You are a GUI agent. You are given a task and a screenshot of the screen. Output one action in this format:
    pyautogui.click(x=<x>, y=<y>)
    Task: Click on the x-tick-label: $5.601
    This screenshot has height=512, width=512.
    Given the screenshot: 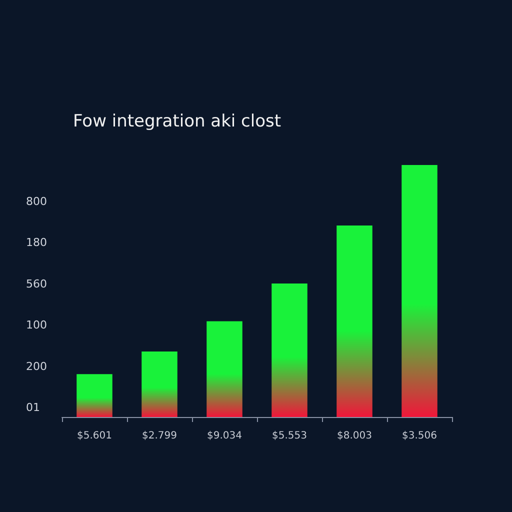 What is the action you would take?
    pyautogui.click(x=94, y=436)
    